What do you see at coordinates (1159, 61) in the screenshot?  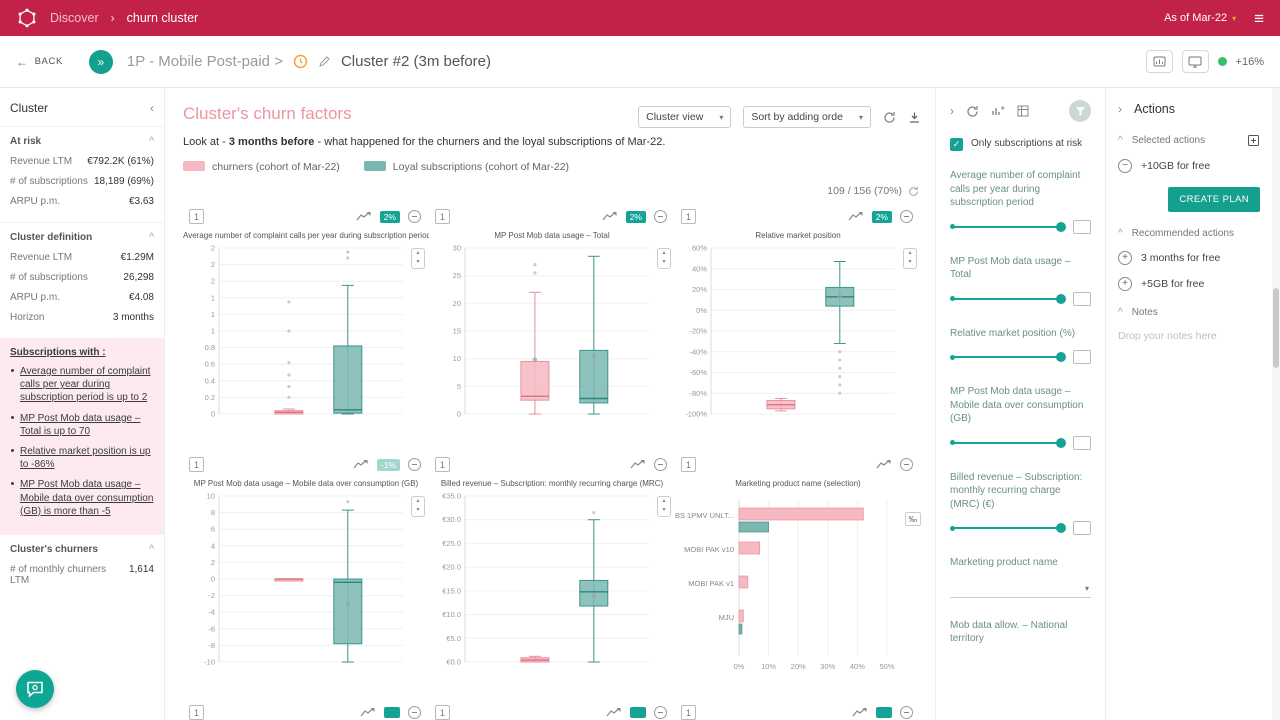 I see `report-view-button` at bounding box center [1159, 61].